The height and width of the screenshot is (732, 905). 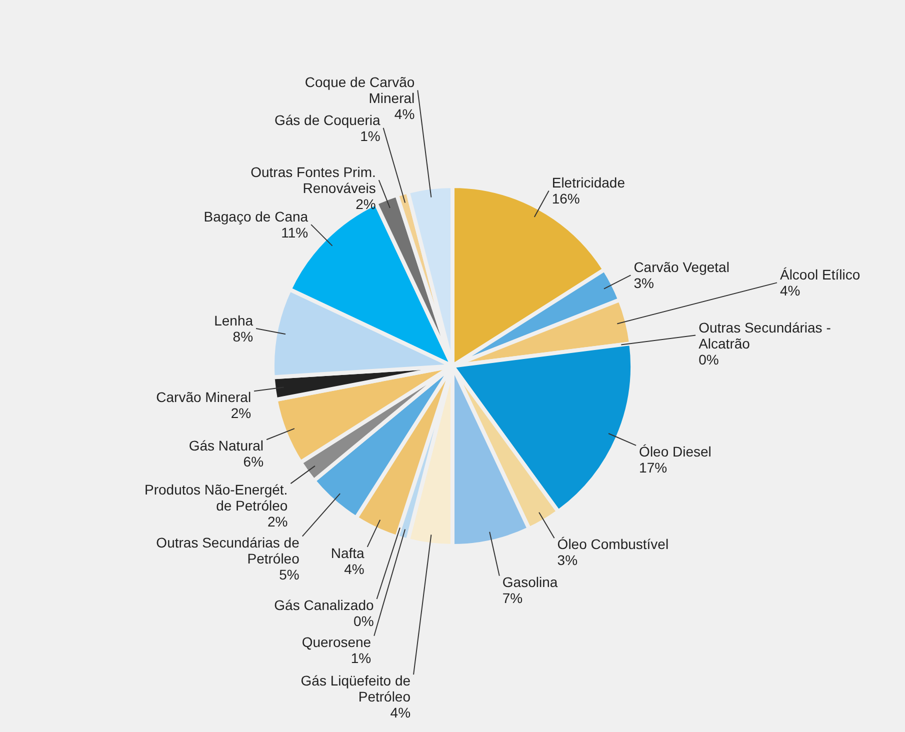 What do you see at coordinates (653, 467) in the screenshot?
I see `data-label: 17%` at bounding box center [653, 467].